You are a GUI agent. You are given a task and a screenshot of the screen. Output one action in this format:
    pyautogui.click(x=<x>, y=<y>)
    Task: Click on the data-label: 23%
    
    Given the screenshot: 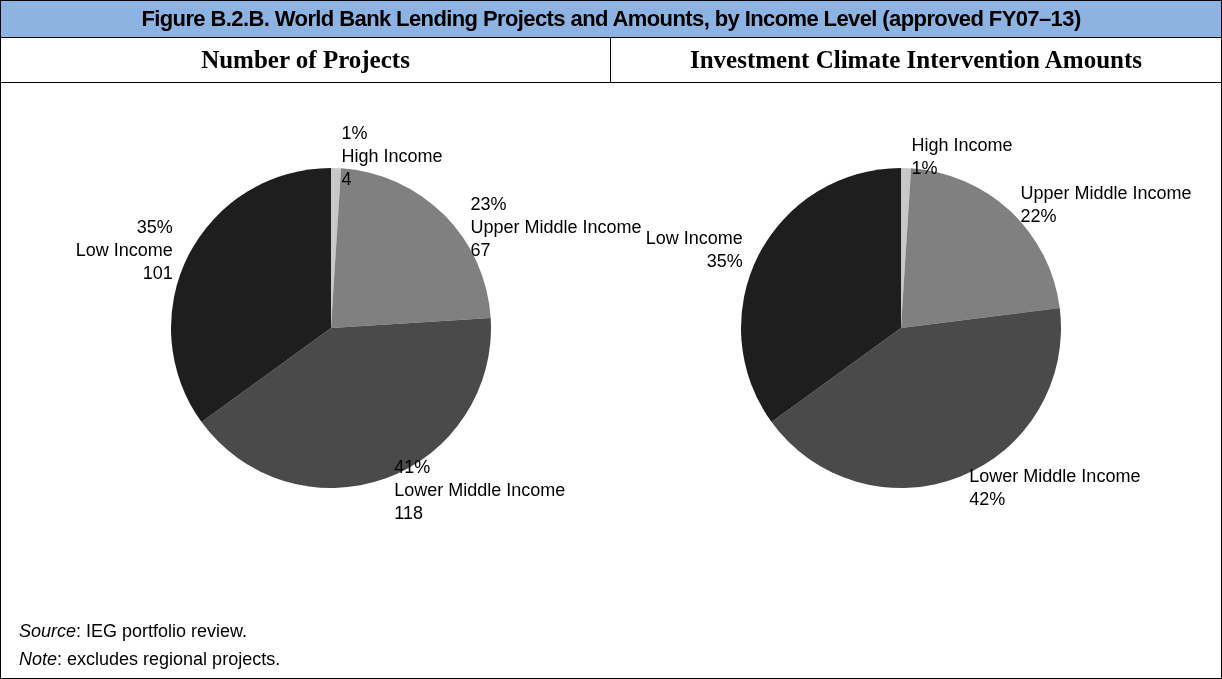 What is the action you would take?
    pyautogui.click(x=488, y=204)
    